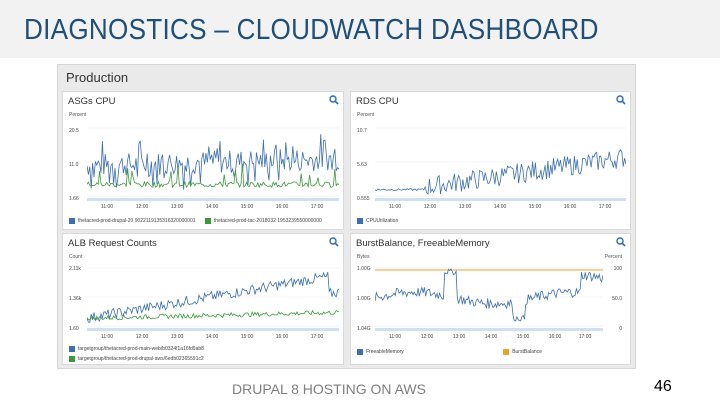 The height and width of the screenshot is (405, 720). What do you see at coordinates (500, 172) in the screenshot?
I see `series-line-cpu-utilization` at bounding box center [500, 172].